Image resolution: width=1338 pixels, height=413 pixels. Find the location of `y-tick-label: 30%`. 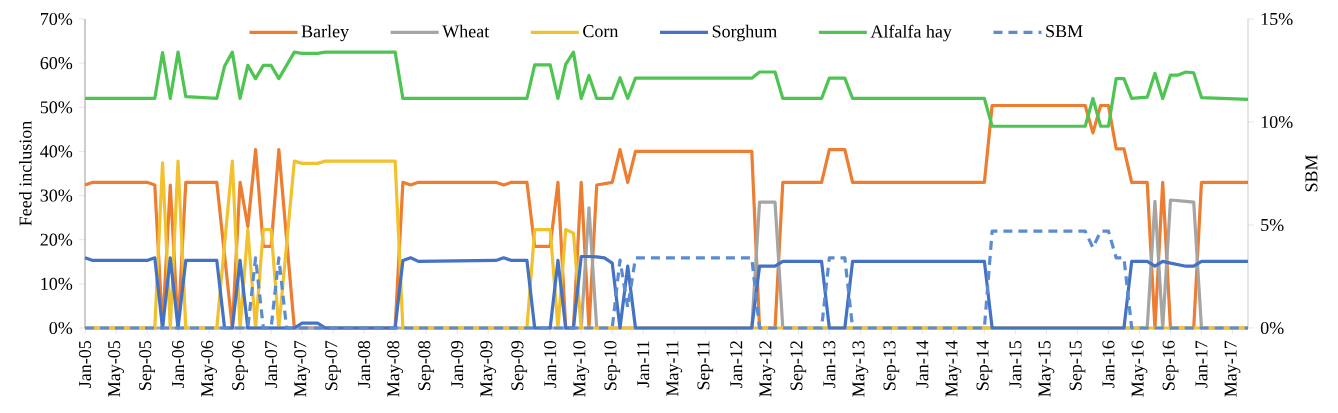

y-tick-label: 30% is located at coordinates (56, 195).